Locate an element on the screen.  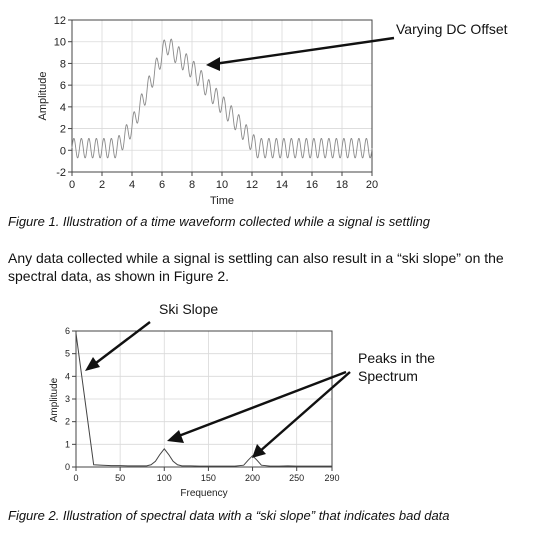
figure-2-y-tick-label: 6 is located at coordinates (67, 331).